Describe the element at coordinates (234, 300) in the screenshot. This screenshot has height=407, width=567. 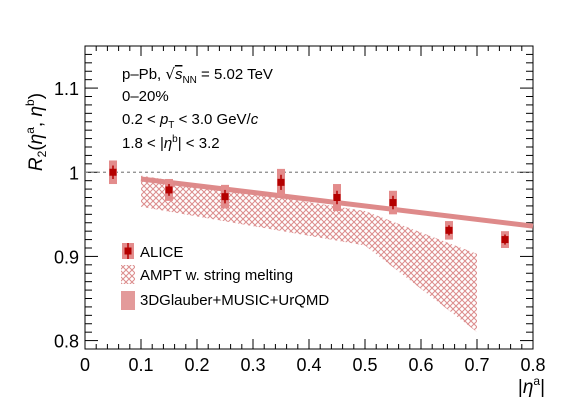
I see `legend-music-label: 3DGlauber+MUSIC+UrQMD` at that location.